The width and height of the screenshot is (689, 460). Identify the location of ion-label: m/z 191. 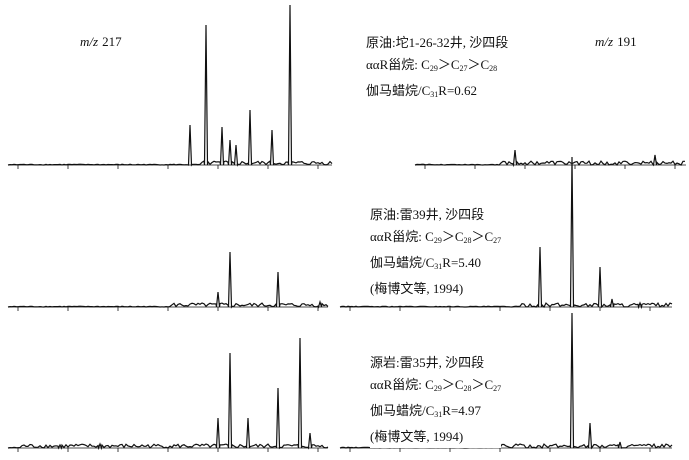
(616, 42).